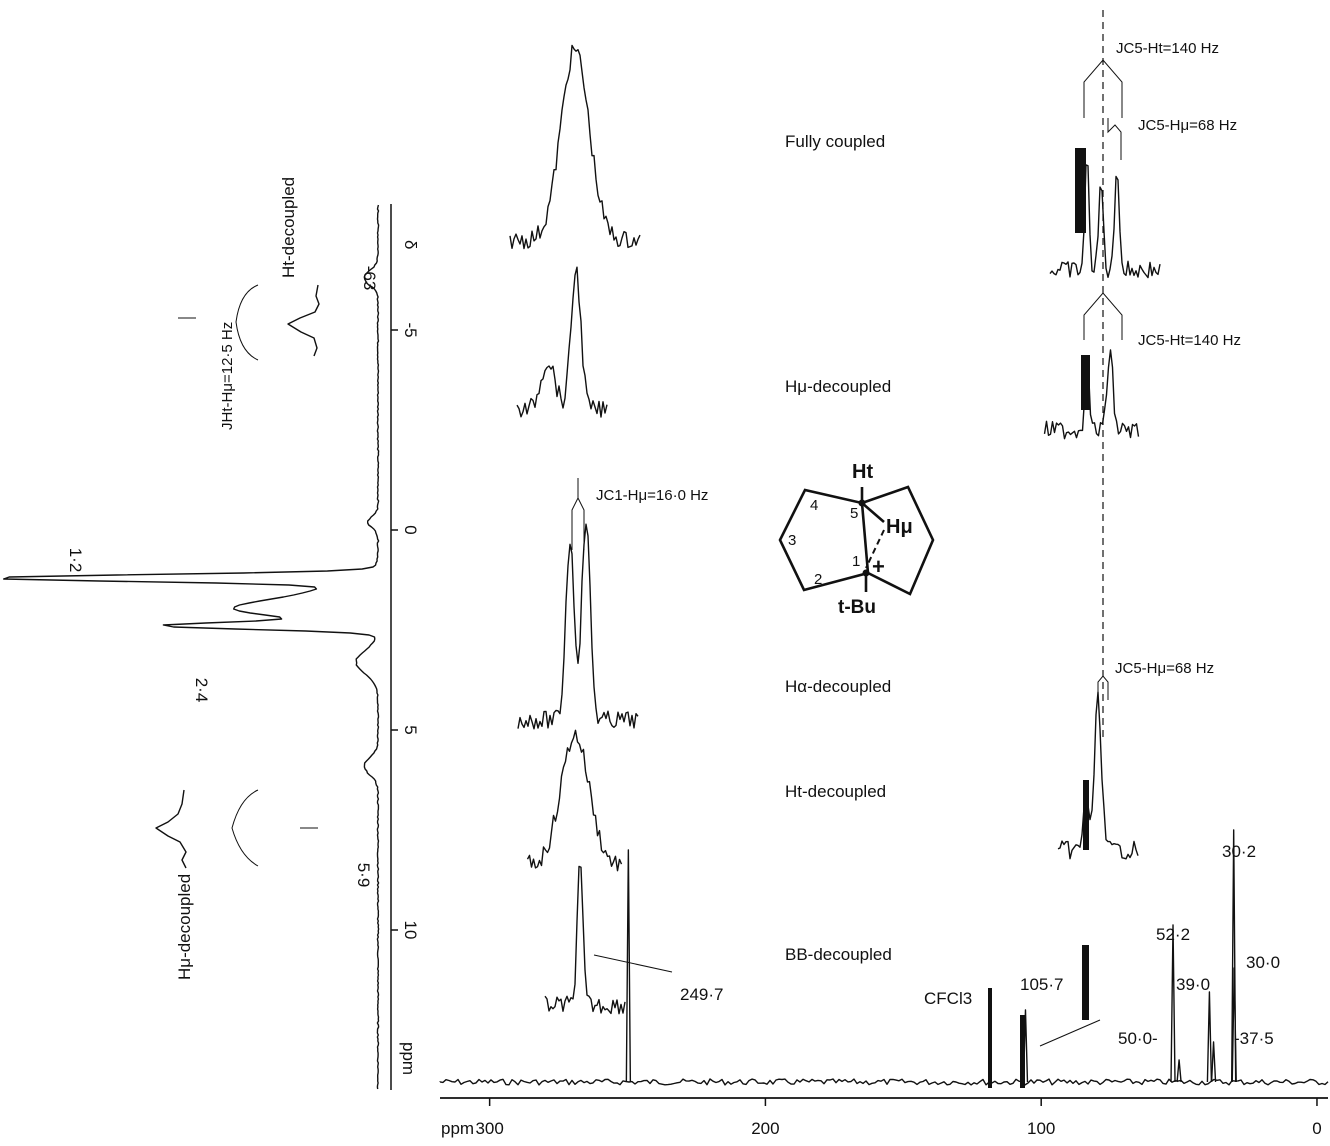 The image size is (1330, 1146). What do you see at coordinates (990, 1038) in the screenshot?
I see `cfcl3-reference-bar` at bounding box center [990, 1038].